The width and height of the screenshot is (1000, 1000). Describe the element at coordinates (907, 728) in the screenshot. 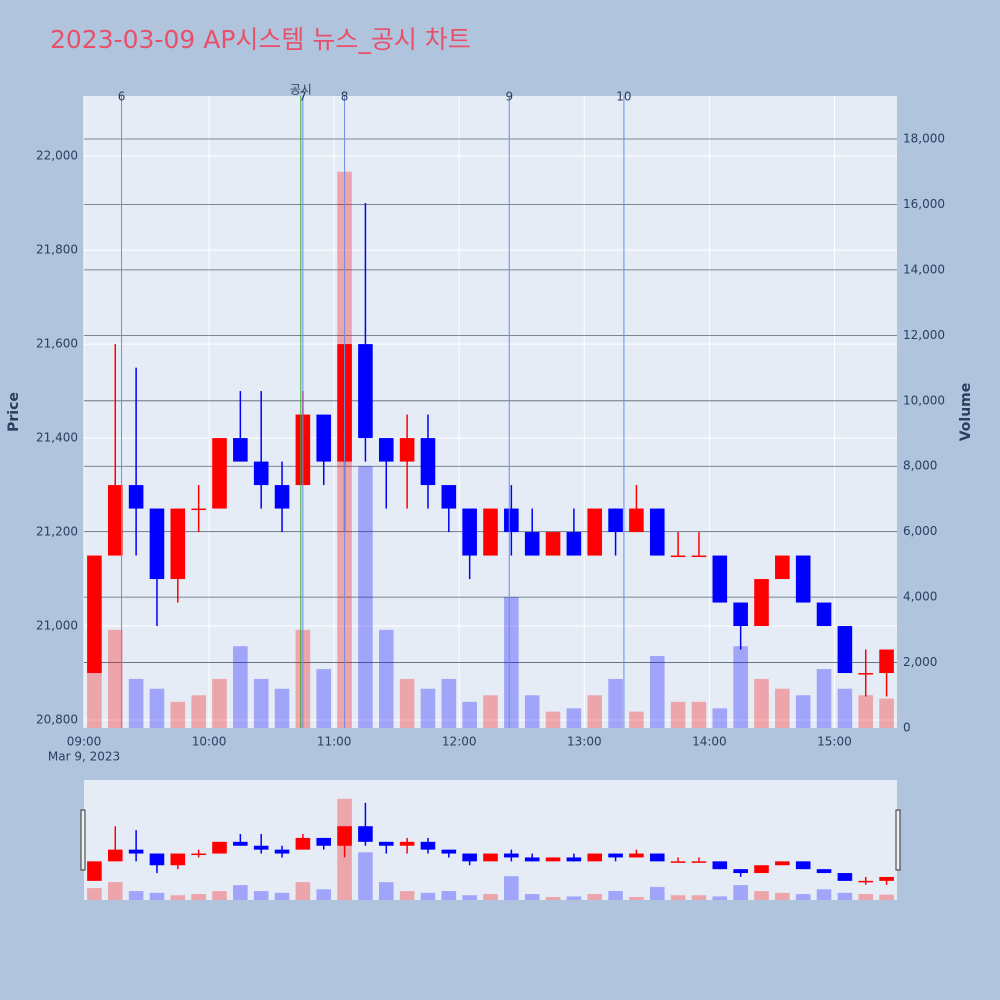

I see `y2-tick-label: 0` at that location.